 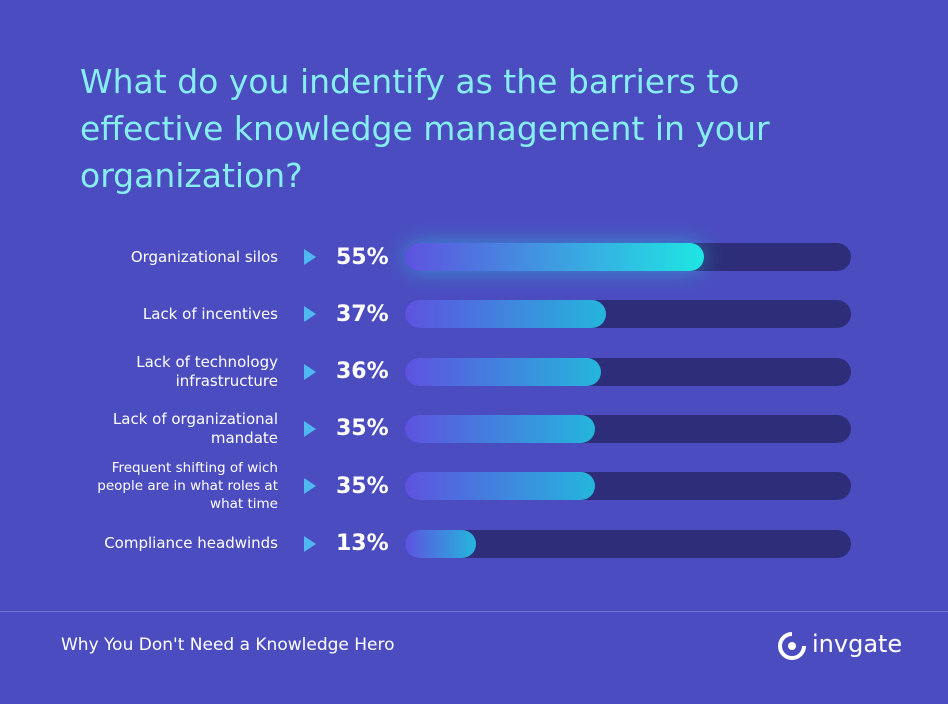 What do you see at coordinates (362, 257) in the screenshot?
I see `value-label: 55%` at bounding box center [362, 257].